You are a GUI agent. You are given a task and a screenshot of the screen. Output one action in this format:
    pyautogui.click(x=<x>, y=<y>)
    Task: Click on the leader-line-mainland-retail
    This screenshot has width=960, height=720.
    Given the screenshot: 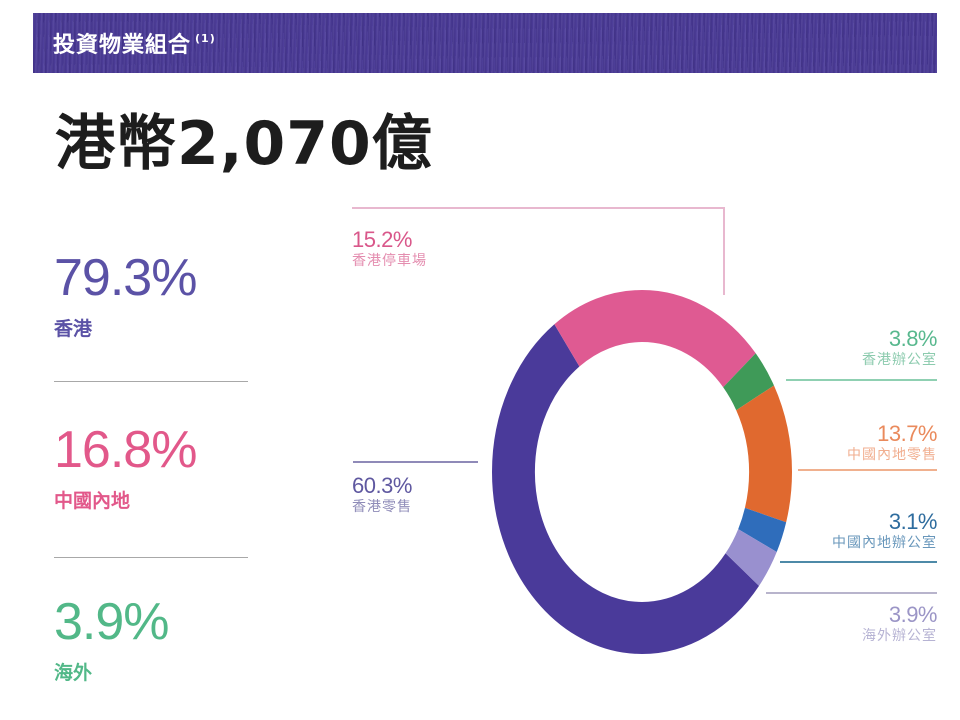 What is the action you would take?
    pyautogui.click(x=867, y=470)
    